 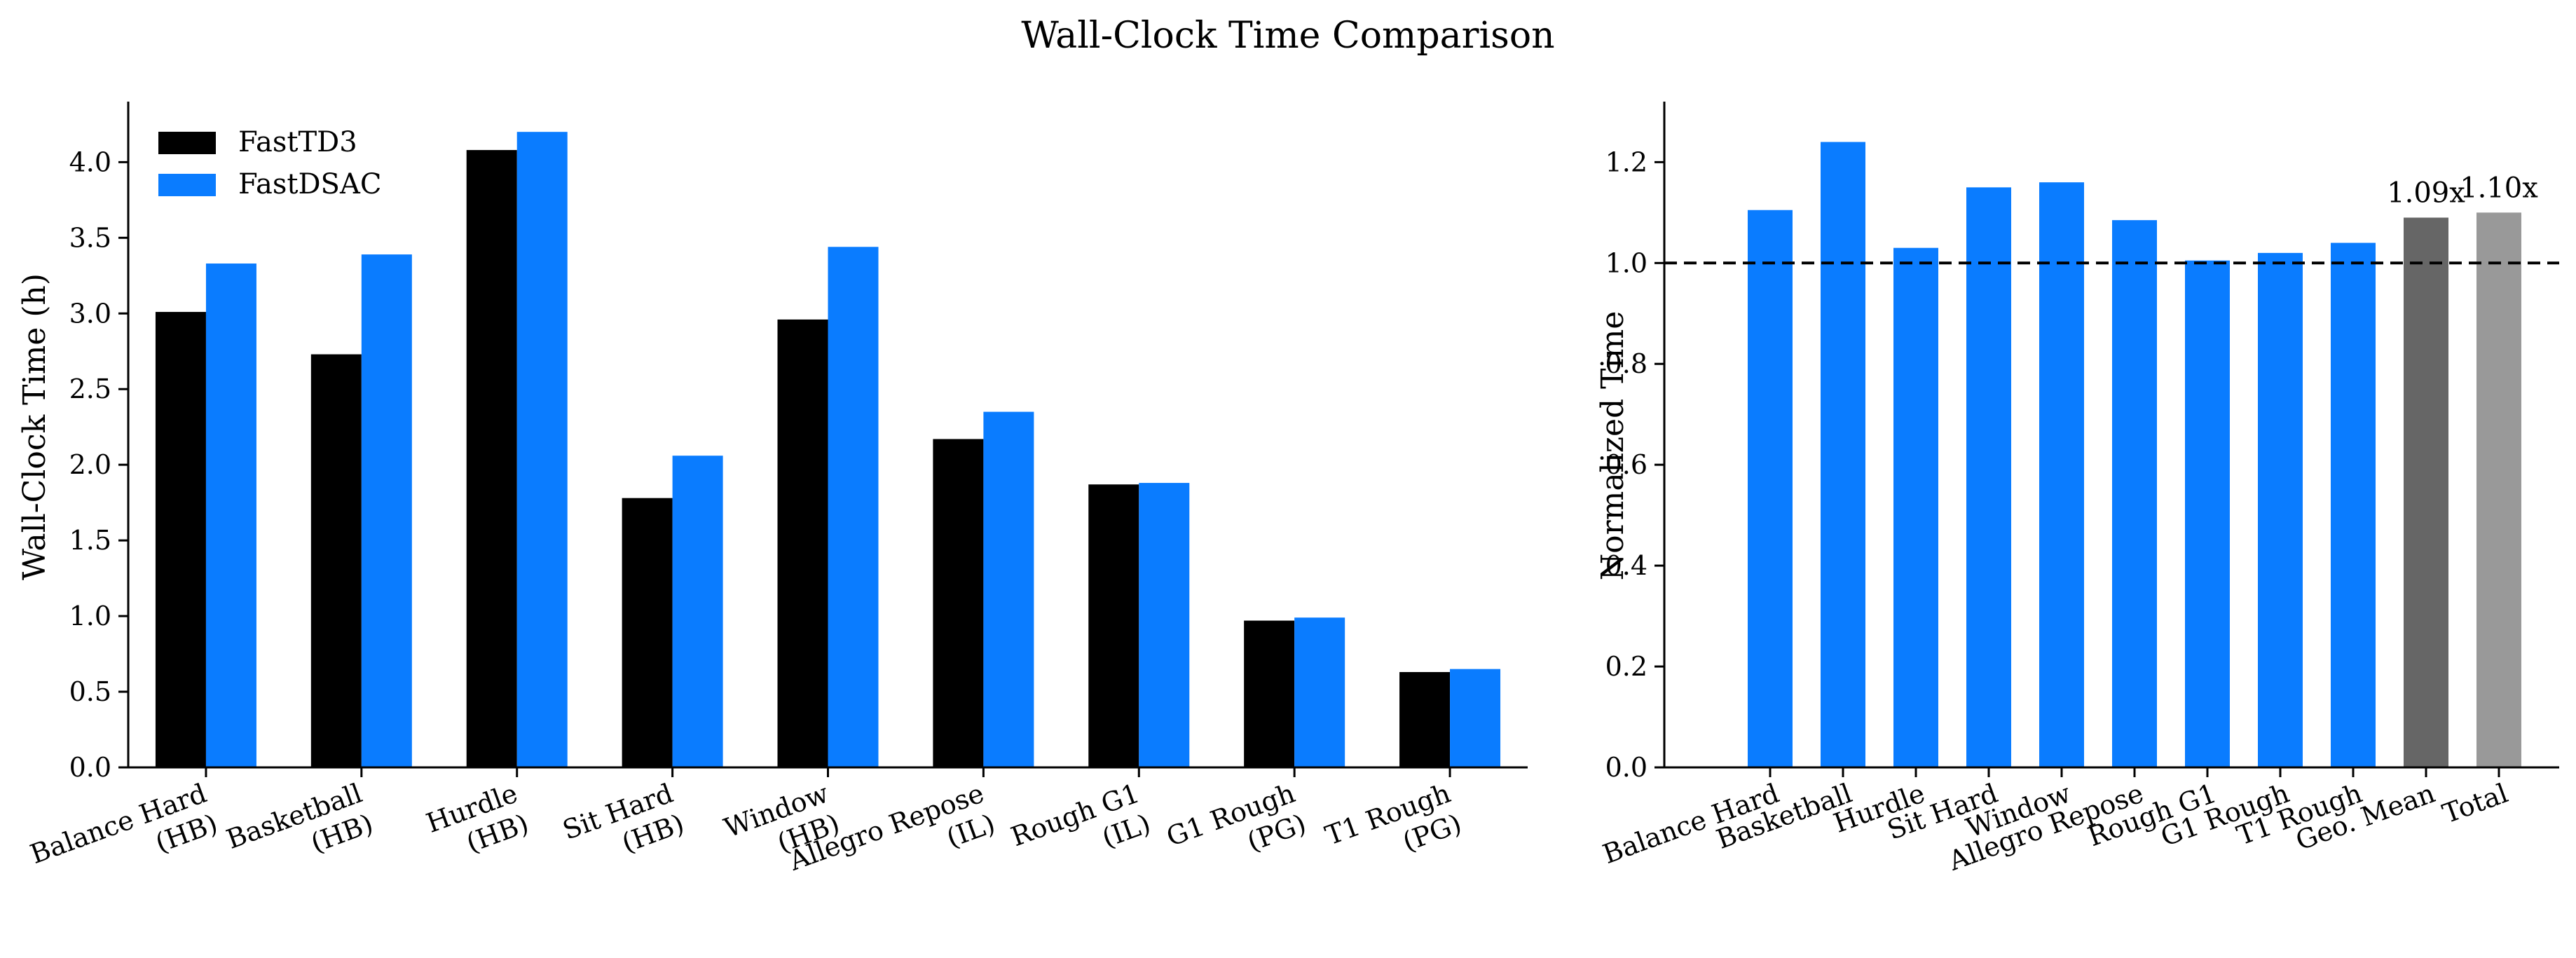 I want to click on x-tick-label-sit-hard: Sit Hard(HB), so click(x=623, y=818).